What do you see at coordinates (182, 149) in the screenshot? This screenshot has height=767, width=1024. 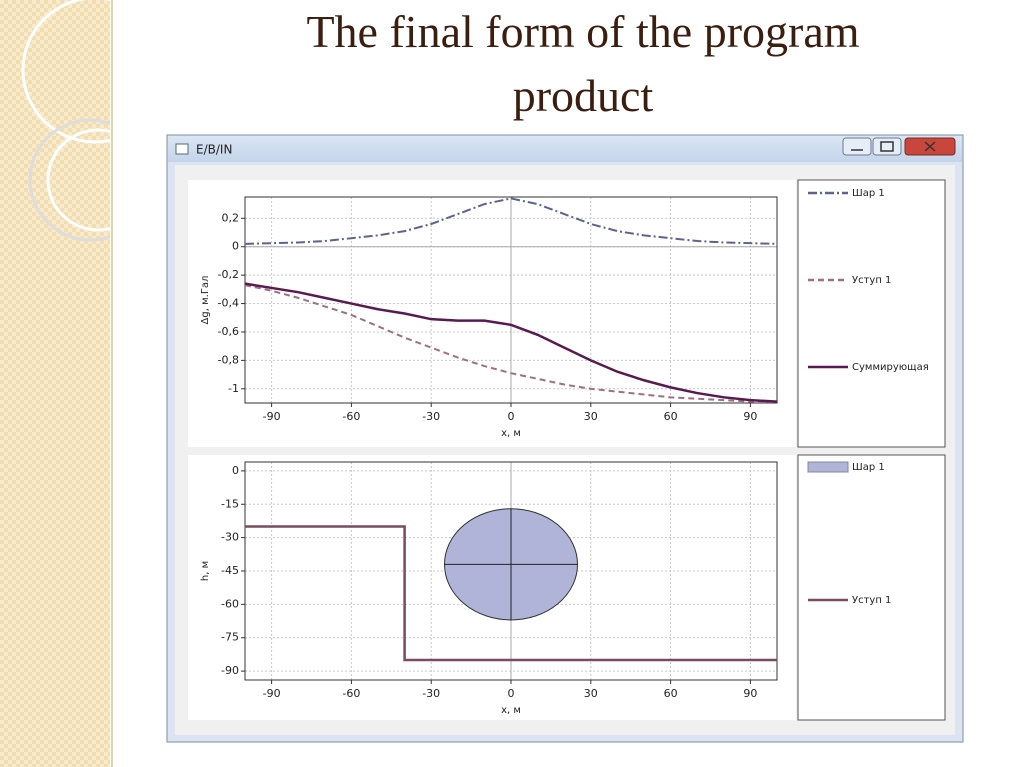 I see `window-icon` at bounding box center [182, 149].